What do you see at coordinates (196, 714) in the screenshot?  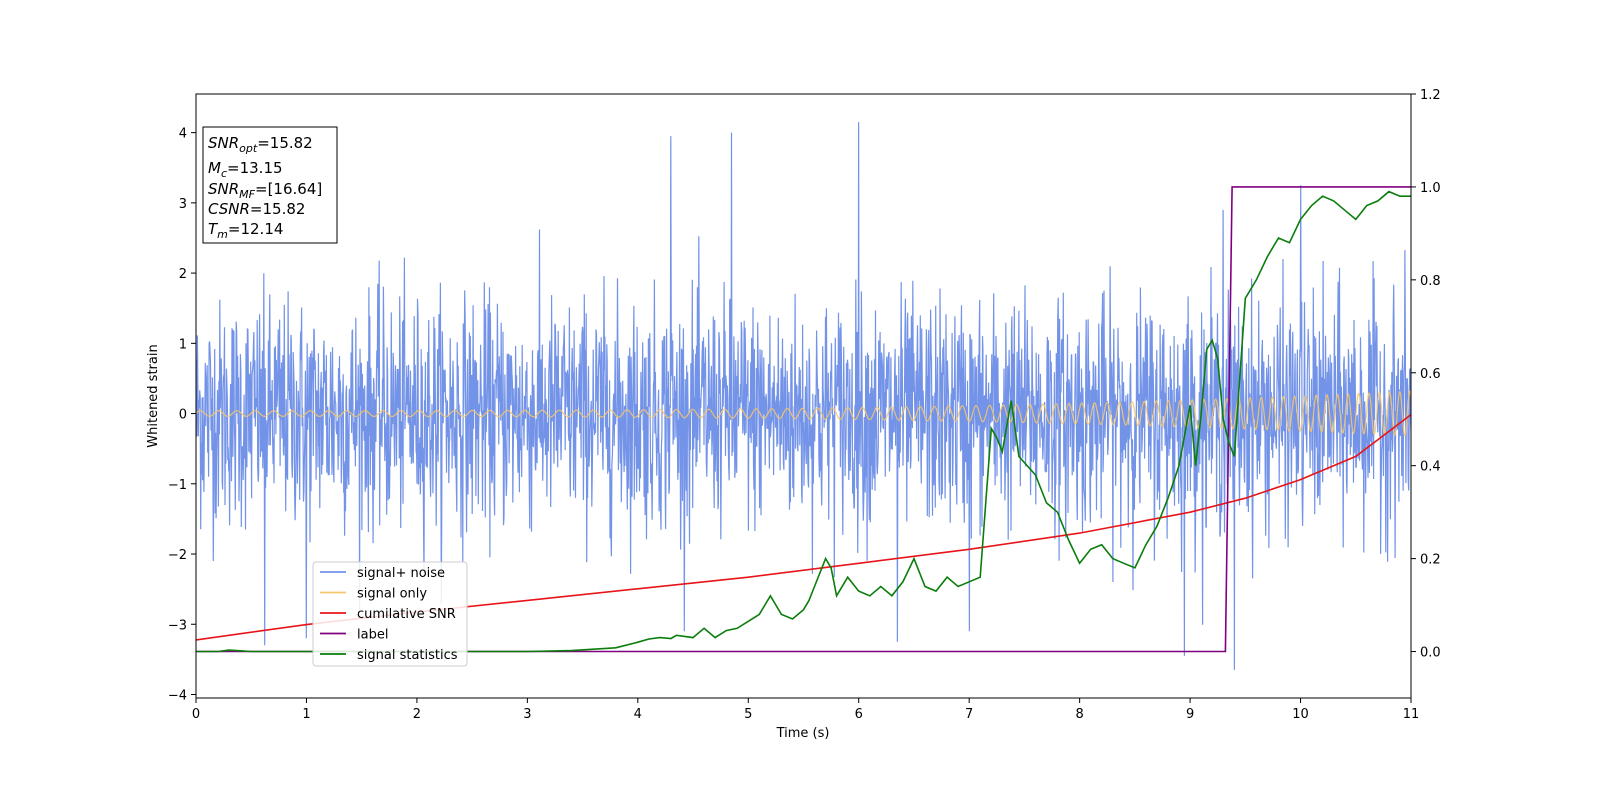 I see `x-tick-label: 0` at bounding box center [196, 714].